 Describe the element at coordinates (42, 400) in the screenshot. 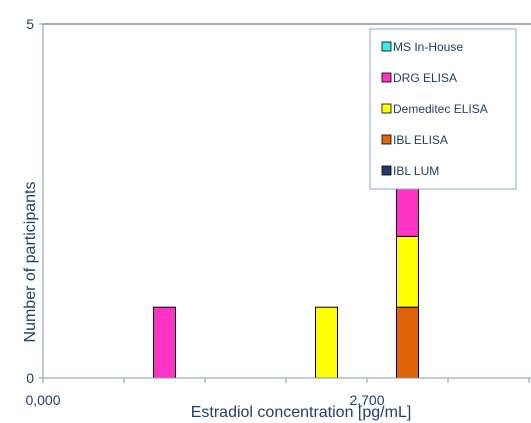

I see `x-tick-label: 0,000` at that location.